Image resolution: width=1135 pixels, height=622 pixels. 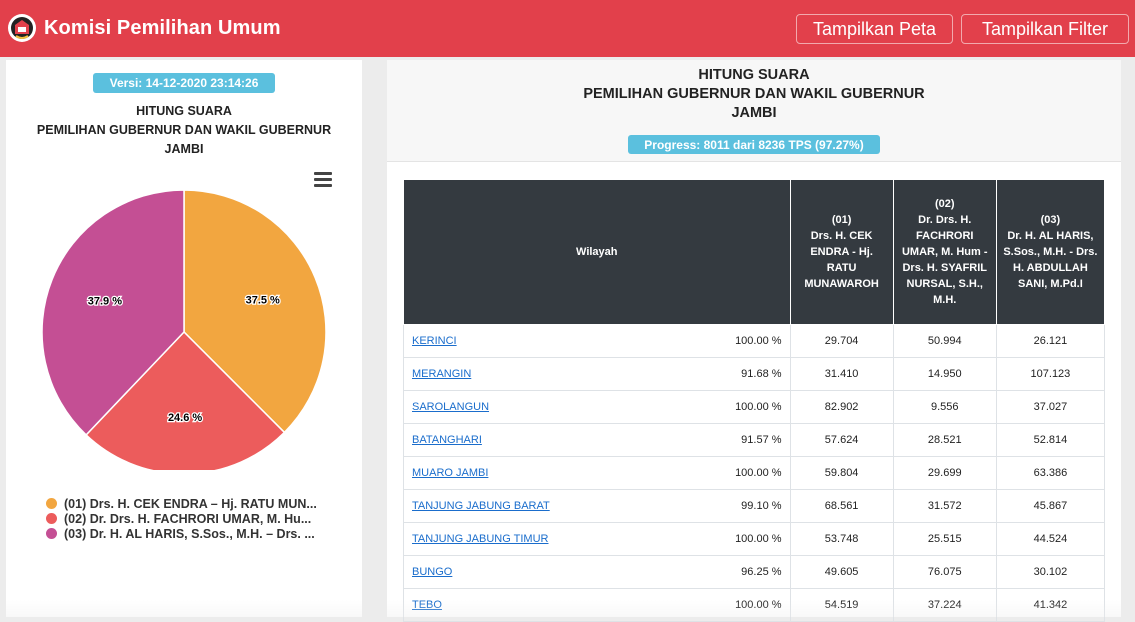 What do you see at coordinates (754, 144) in the screenshot?
I see `progress-badge: Progress: 8011 dari 8236 TPS (97.27%)` at bounding box center [754, 144].